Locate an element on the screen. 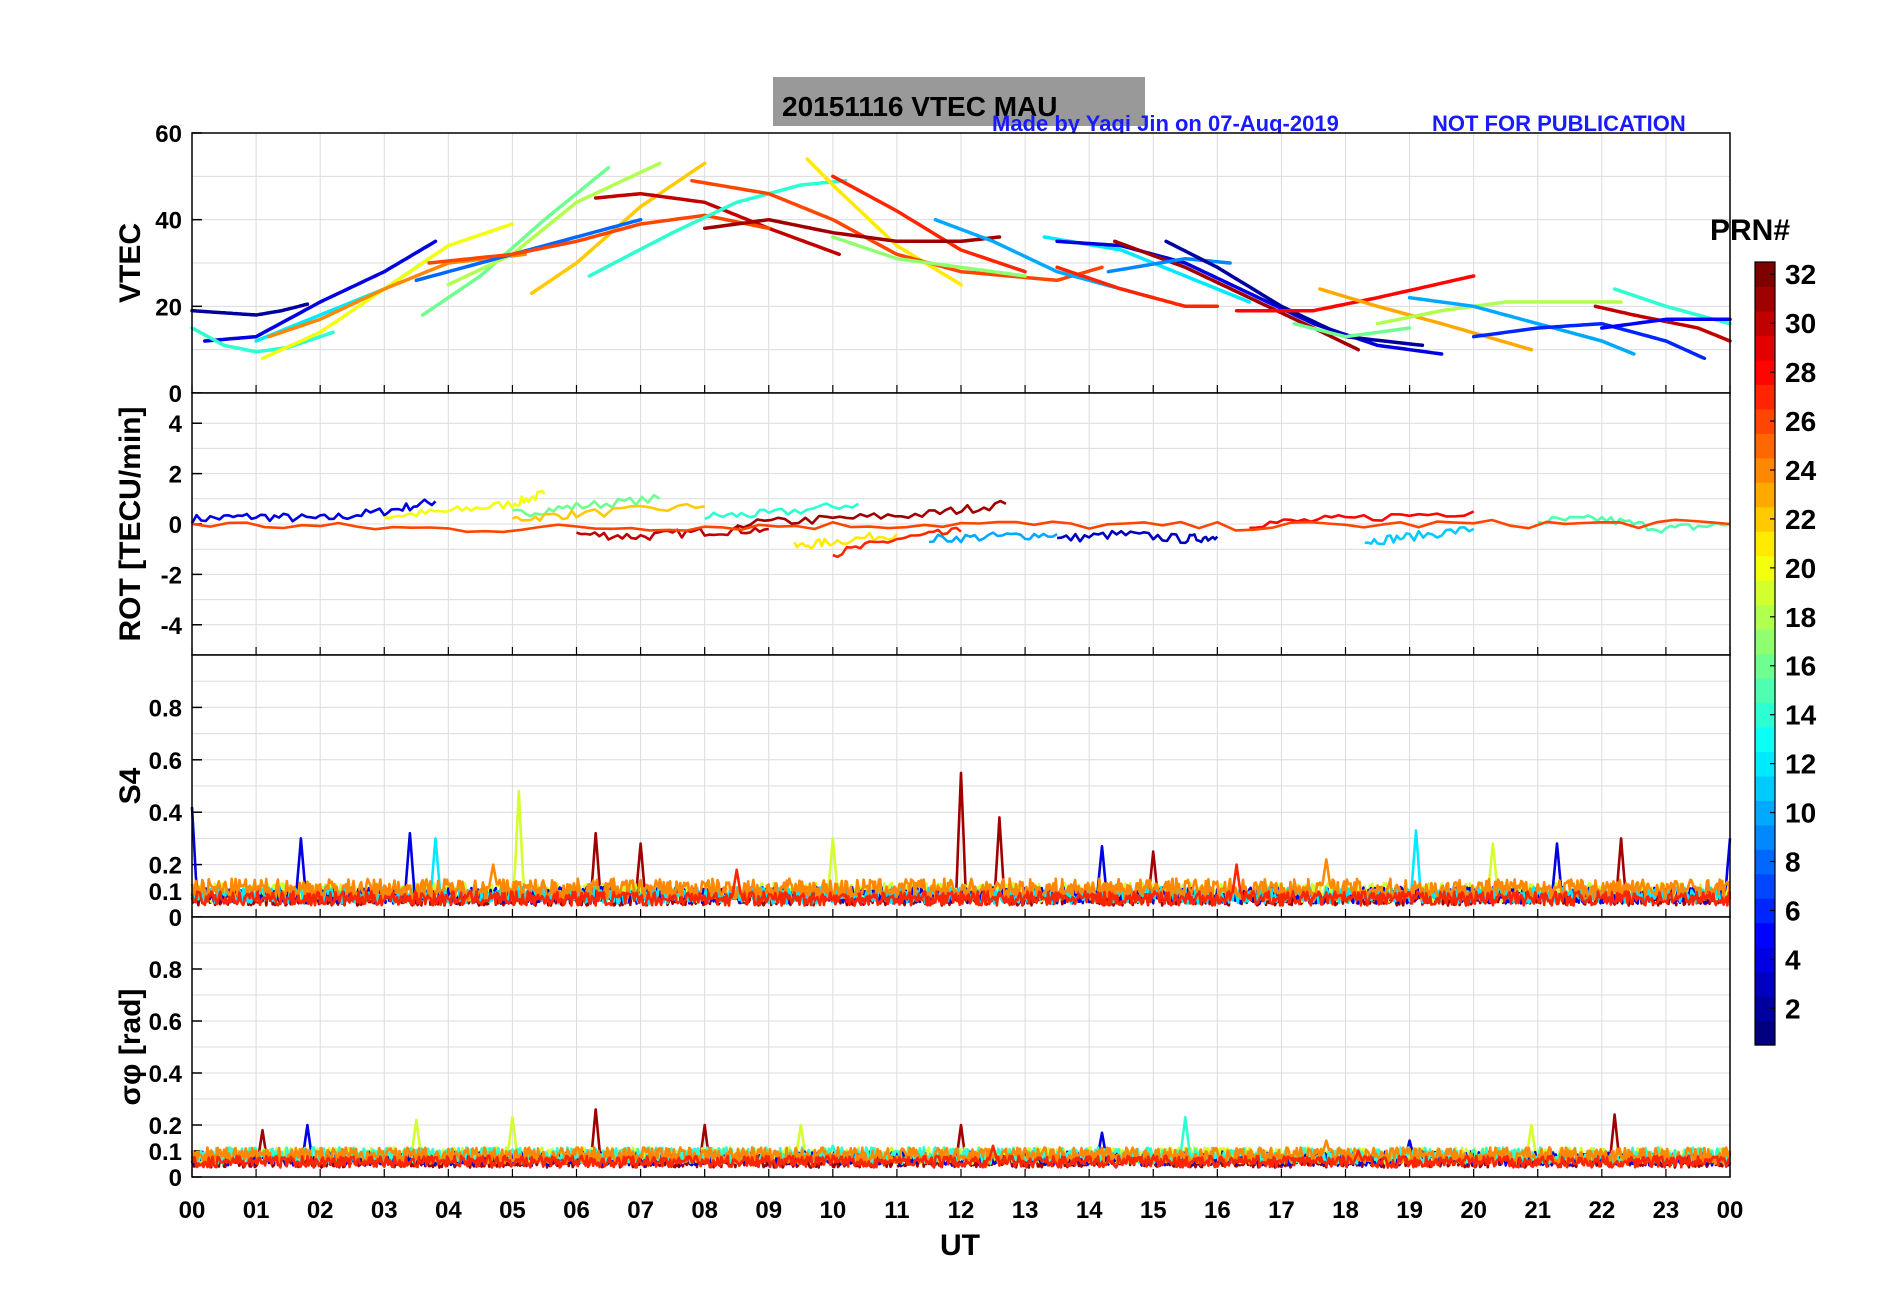 The height and width of the screenshot is (1292, 1902). colorbar-tick-label: 8 is located at coordinates (1793, 861).